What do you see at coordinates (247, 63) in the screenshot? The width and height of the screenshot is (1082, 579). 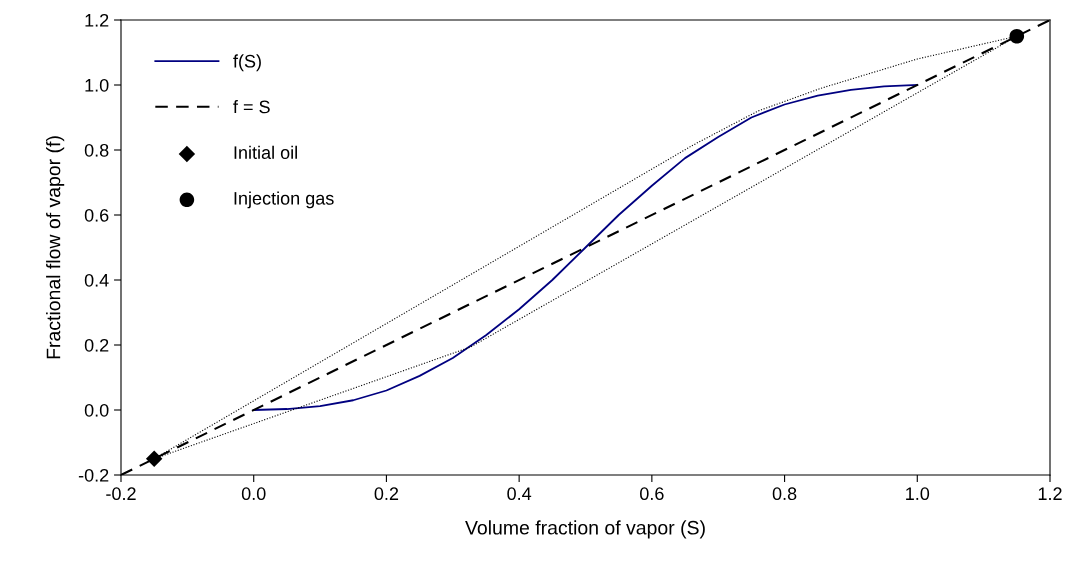 I see `legend-label: f(S)` at bounding box center [247, 63].